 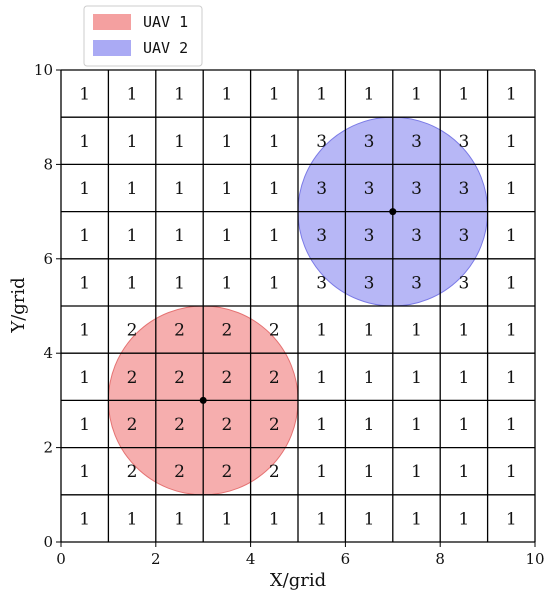 What do you see at coordinates (165, 22) in the screenshot?
I see `legend-label-uav1: UAV 1` at bounding box center [165, 22].